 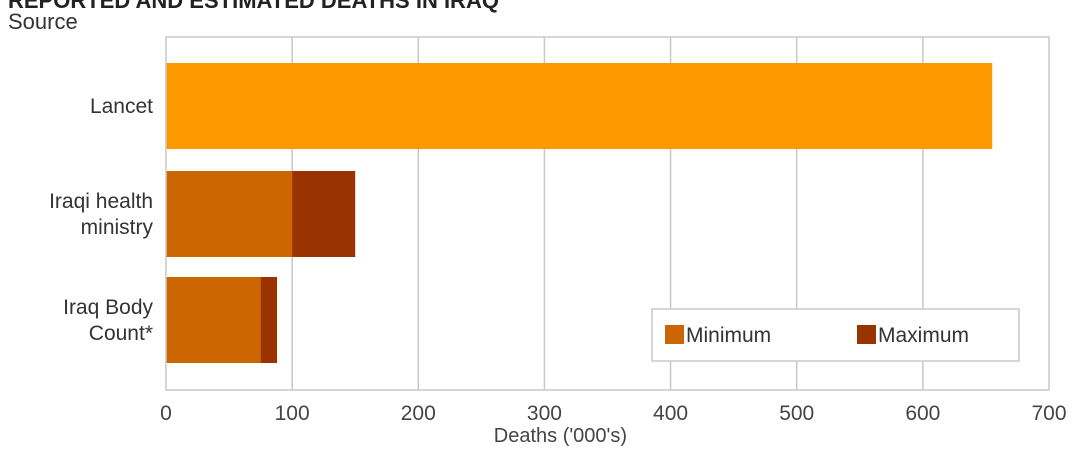 I want to click on category-label-1-line-1: ministry, so click(x=117, y=227).